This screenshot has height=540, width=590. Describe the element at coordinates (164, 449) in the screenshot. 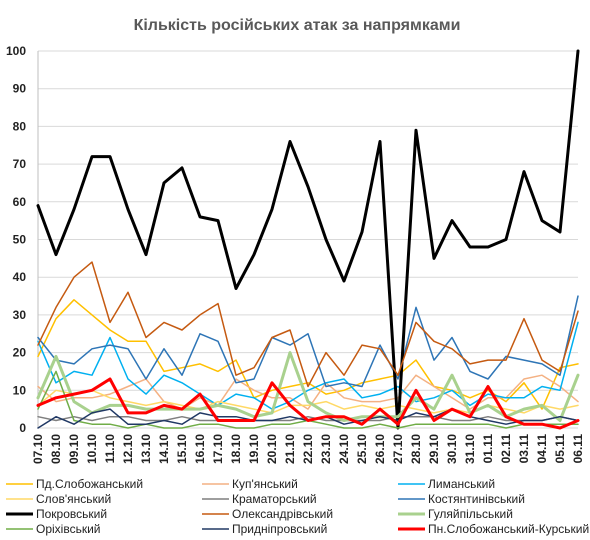

I see `x-tick-label: 14.10` at that location.